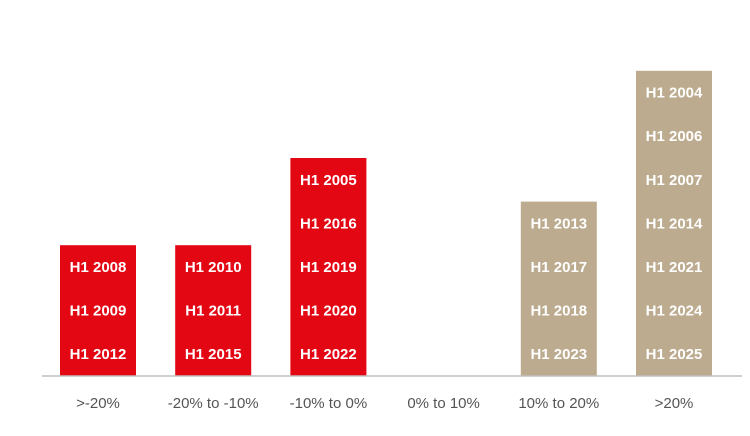 This screenshot has height=436, width=750. I want to click on x-tick-label: >20%, so click(674, 403).